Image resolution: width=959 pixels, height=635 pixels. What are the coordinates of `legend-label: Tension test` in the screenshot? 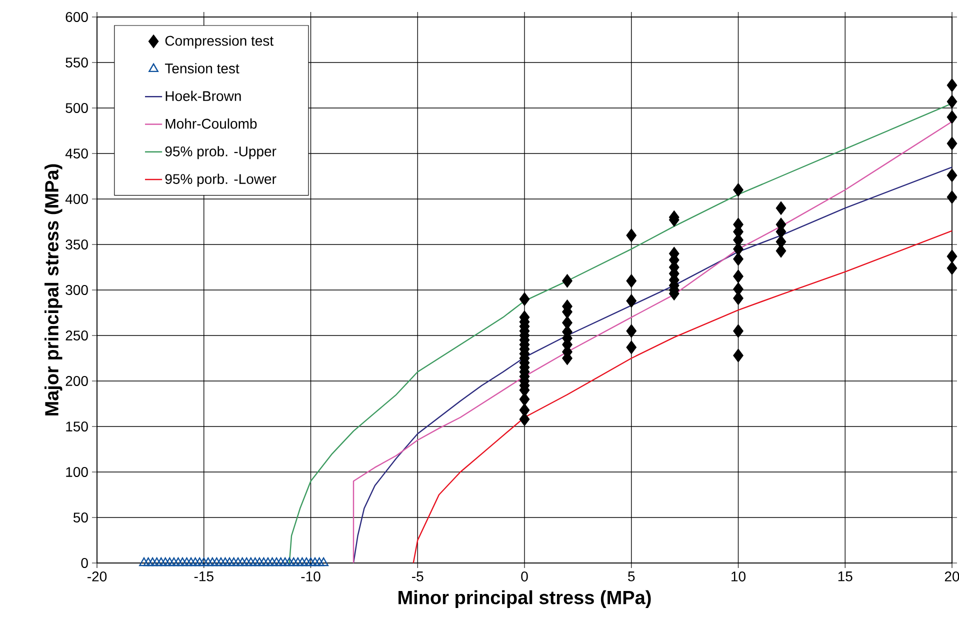 It's located at (202, 68).